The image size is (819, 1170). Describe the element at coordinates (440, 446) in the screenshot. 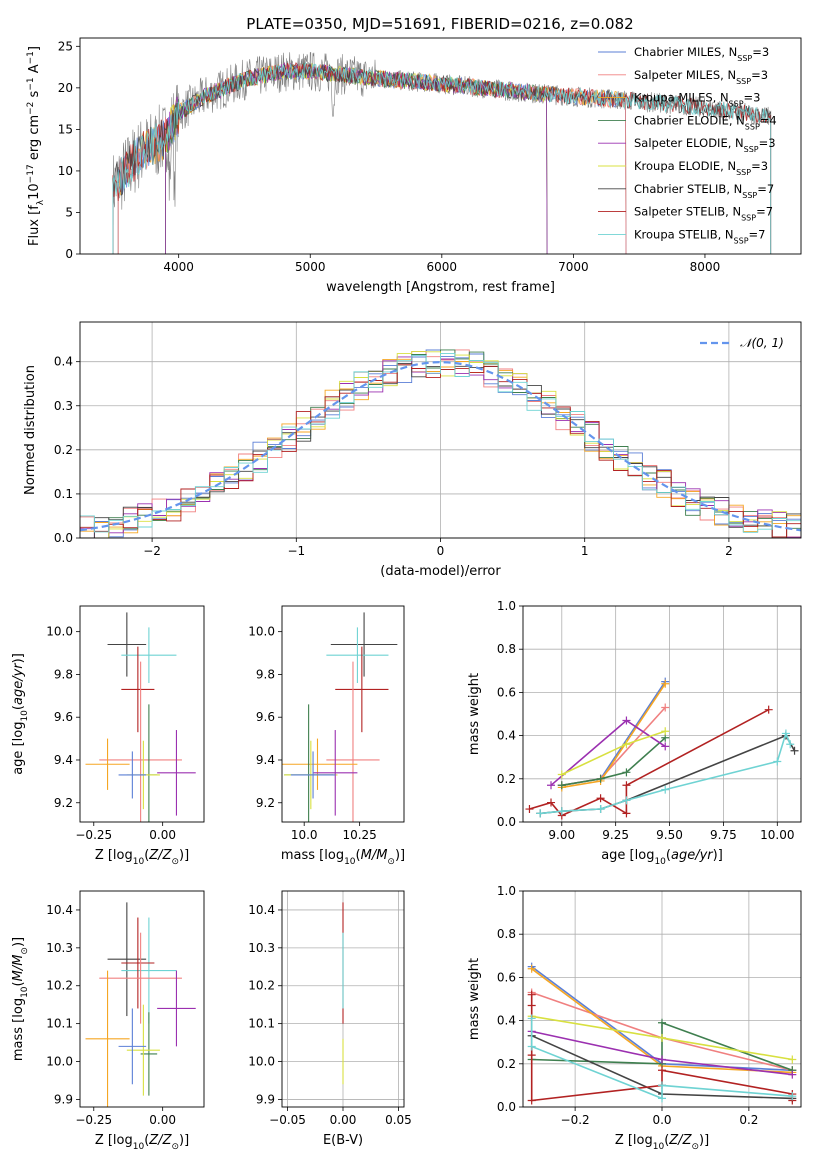

I see `normal-curve` at that location.